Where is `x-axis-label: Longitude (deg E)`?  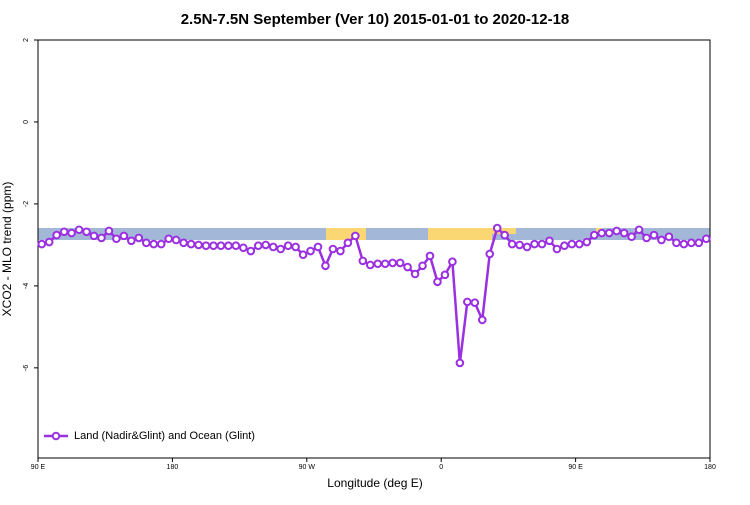 x-axis-label: Longitude (deg E) is located at coordinates (374, 483).